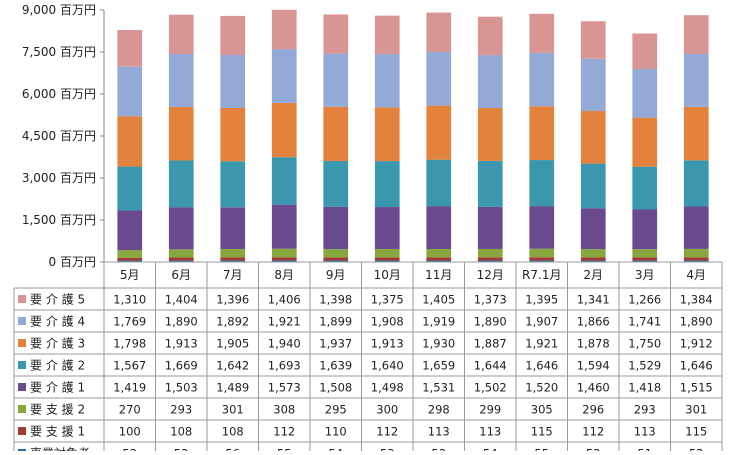  I want to click on data-label: 1,908, so click(387, 322).